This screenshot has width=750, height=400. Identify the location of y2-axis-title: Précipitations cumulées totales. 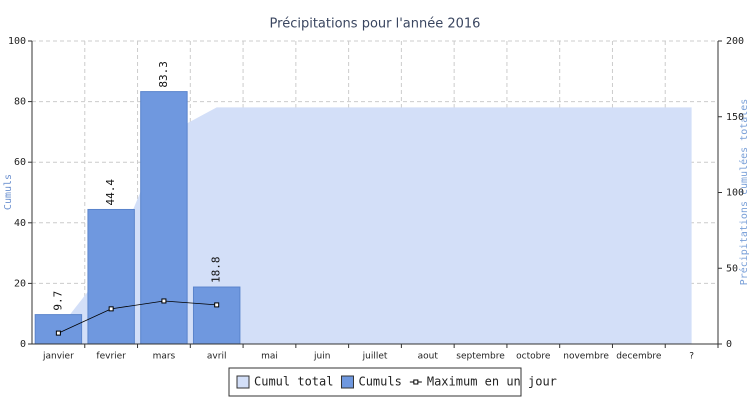
(744, 192).